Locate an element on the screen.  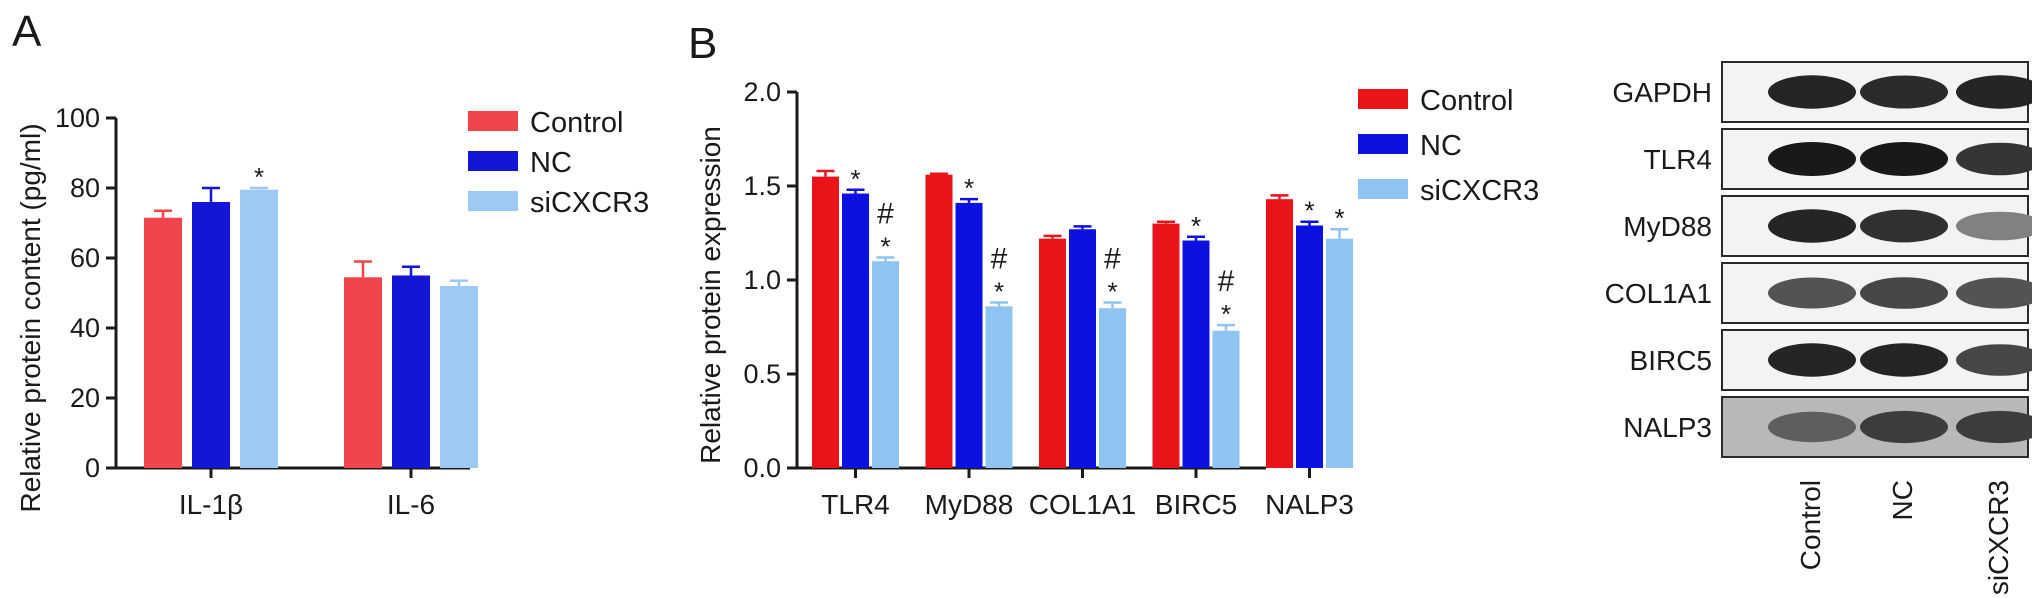
panel-a-legend: Control NC siCXCR3 is located at coordinates (558, 163).